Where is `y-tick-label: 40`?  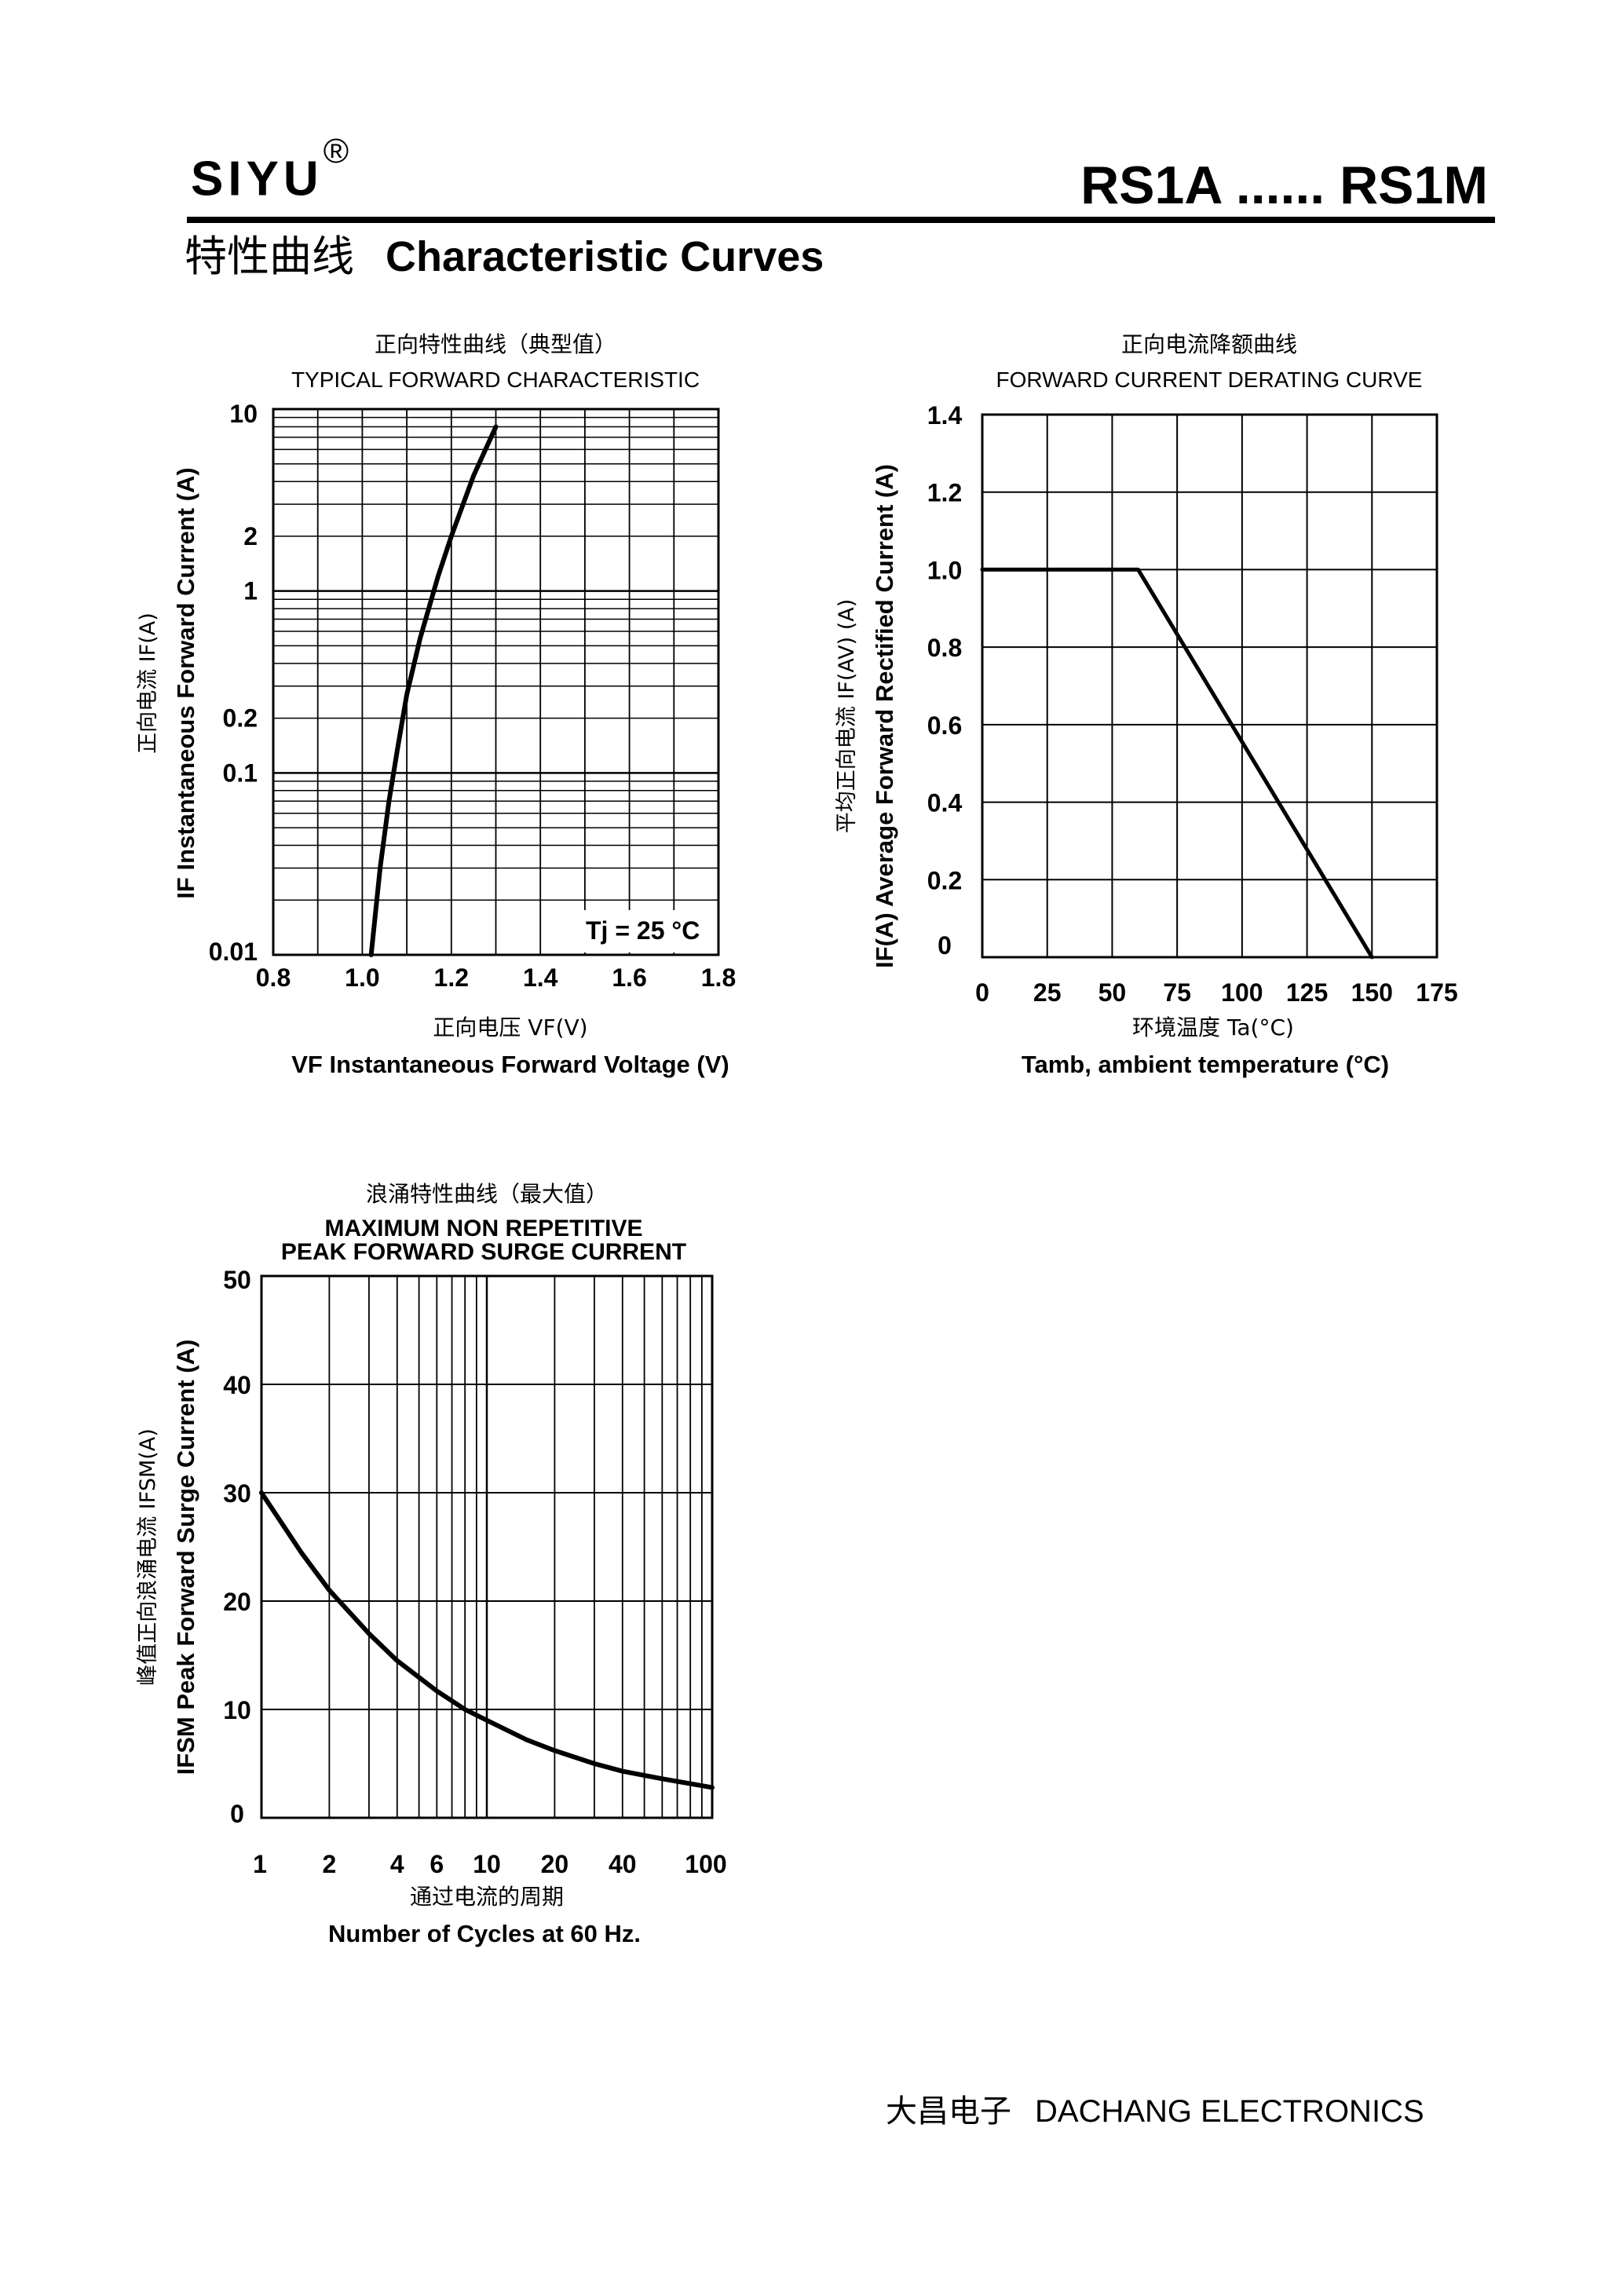
y-tick-label: 40 is located at coordinates (237, 1385).